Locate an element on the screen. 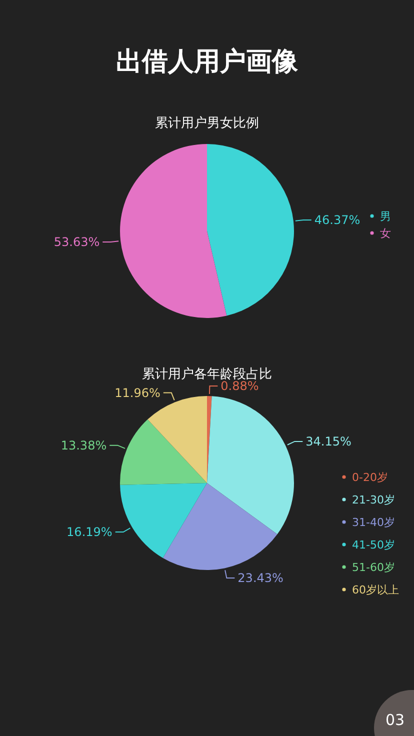 The image size is (414, 736). data-label: 23.43% is located at coordinates (261, 577).